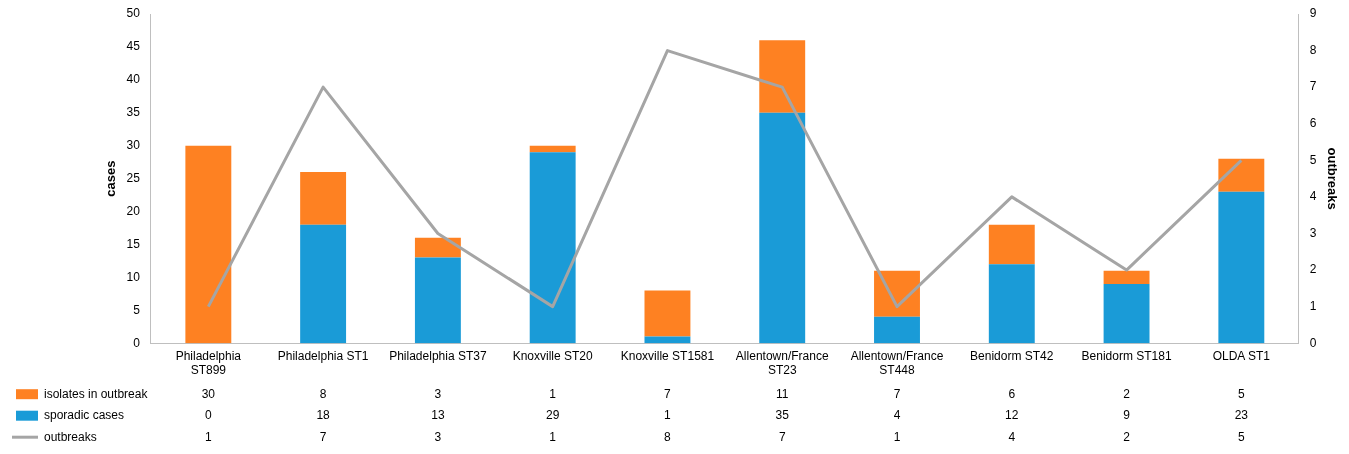 The height and width of the screenshot is (454, 1349). Describe the element at coordinates (1313, 269) in the screenshot. I see `y2-tick-label: 2` at that location.